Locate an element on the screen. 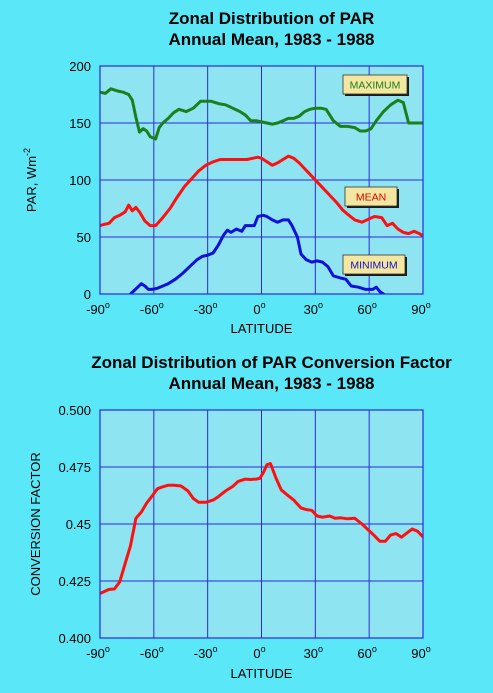 Image resolution: width=493 pixels, height=693 pixels. y-tick-label: 100 is located at coordinates (80, 180).